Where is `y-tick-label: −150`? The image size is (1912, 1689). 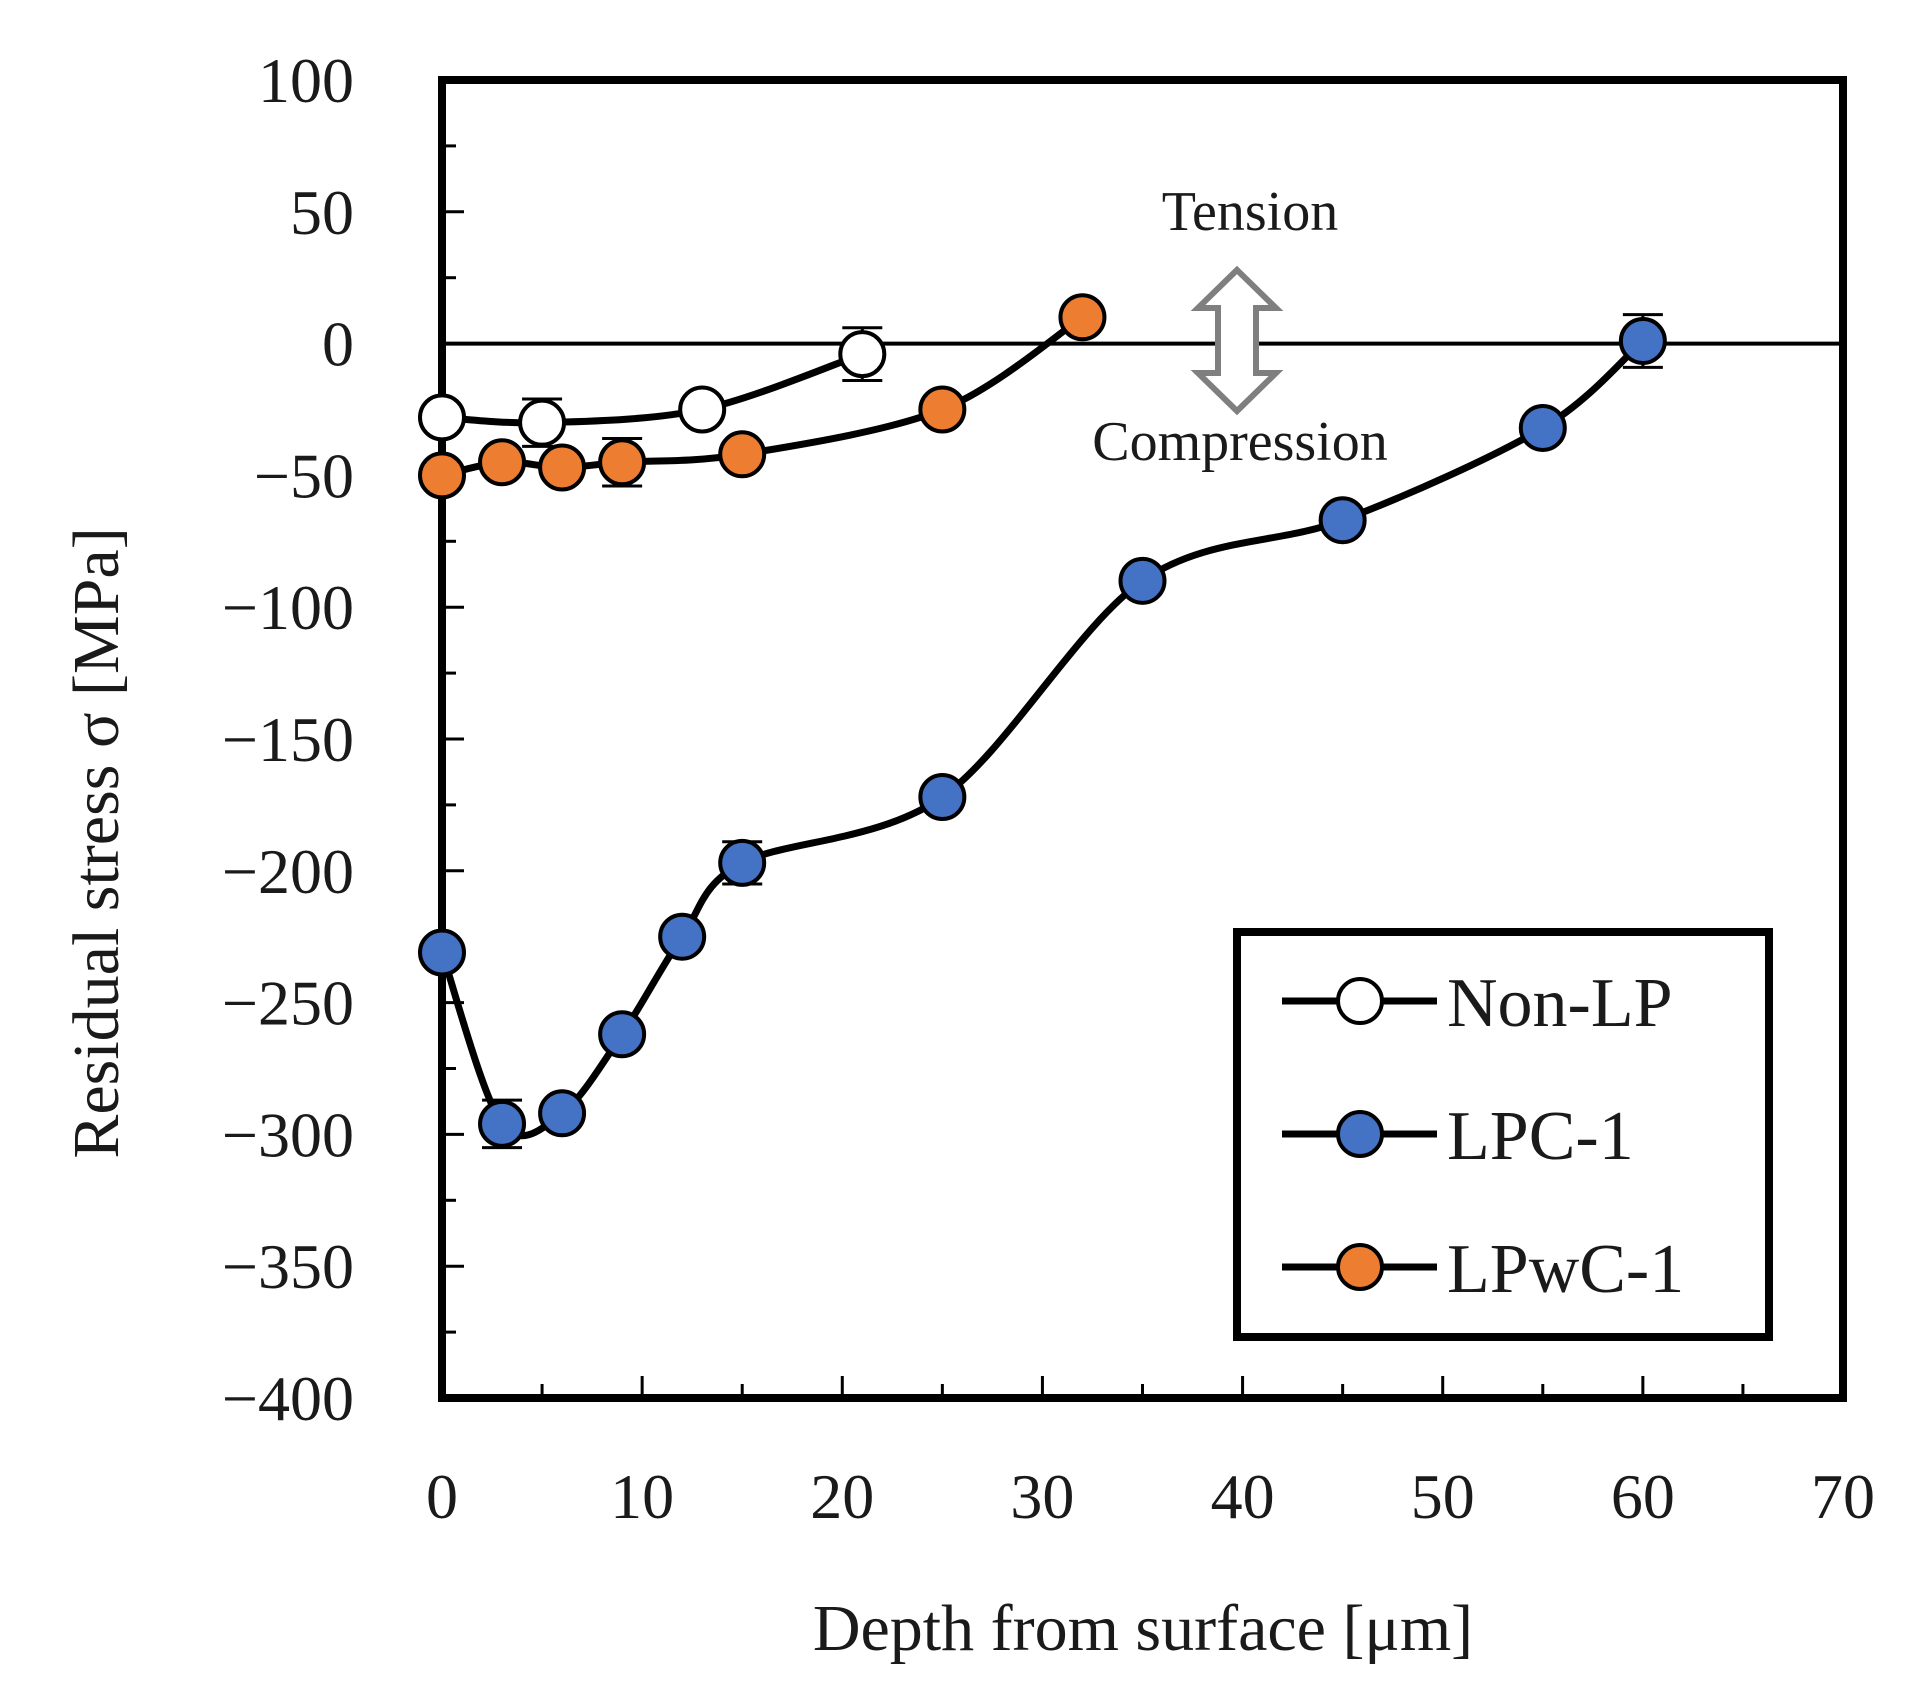
y-tick-label: −150 is located at coordinates (288, 739).